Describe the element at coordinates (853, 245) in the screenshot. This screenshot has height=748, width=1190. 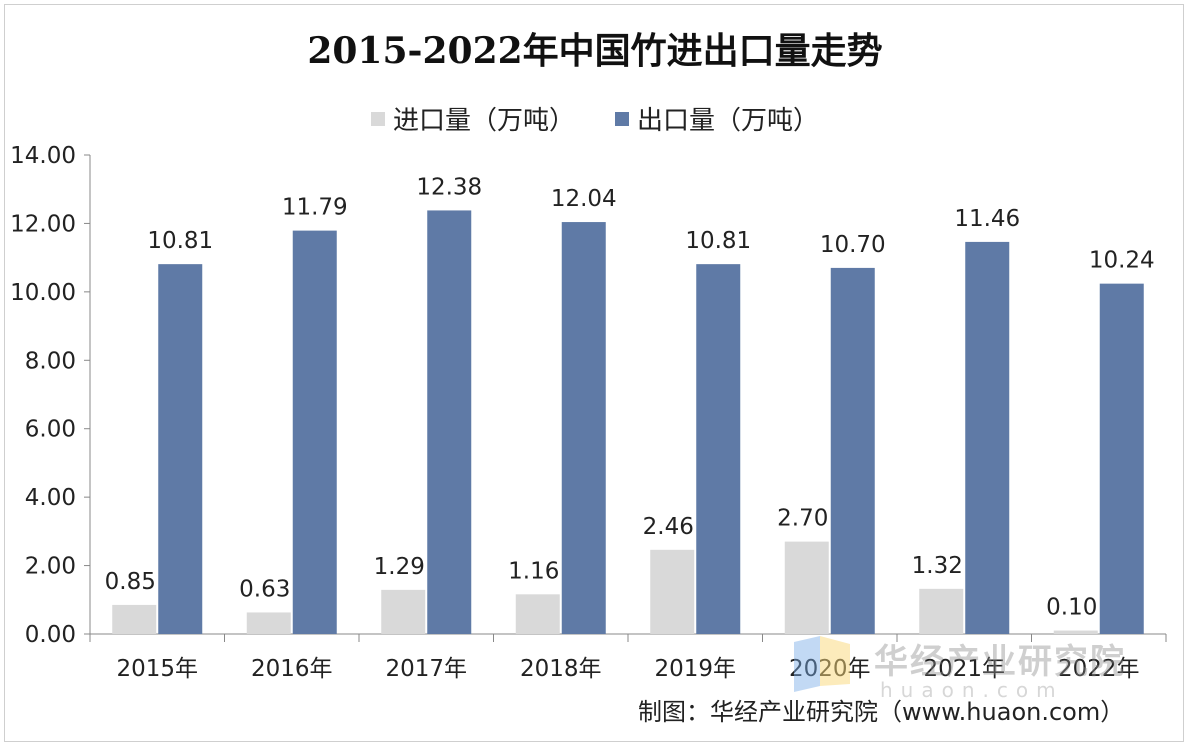
I see `export-data-label: 10.70` at that location.